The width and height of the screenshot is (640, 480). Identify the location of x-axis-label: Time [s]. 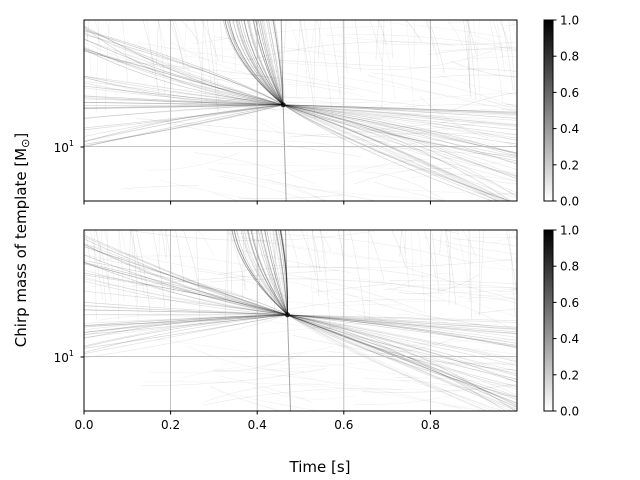
(320, 467).